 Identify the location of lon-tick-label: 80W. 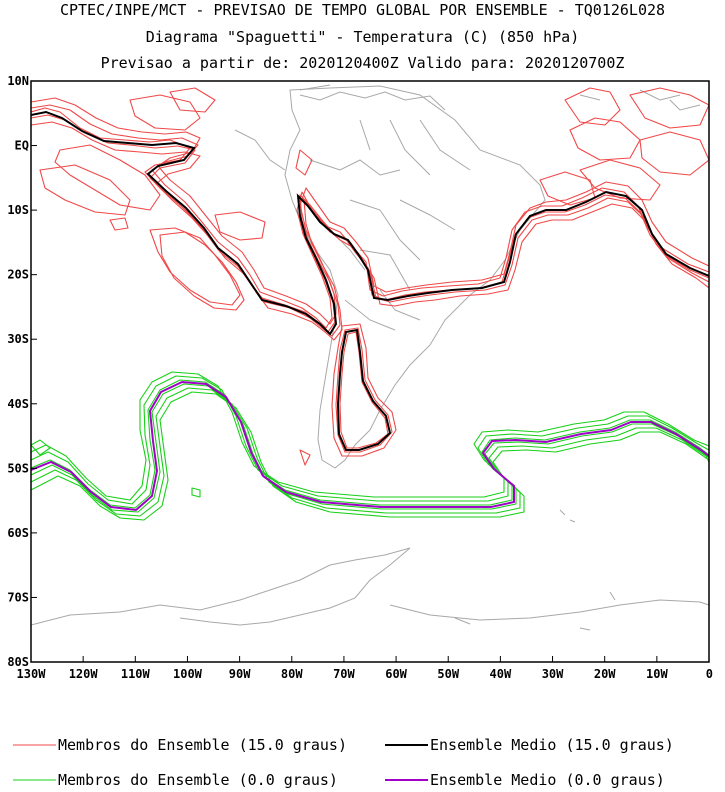
(292, 674).